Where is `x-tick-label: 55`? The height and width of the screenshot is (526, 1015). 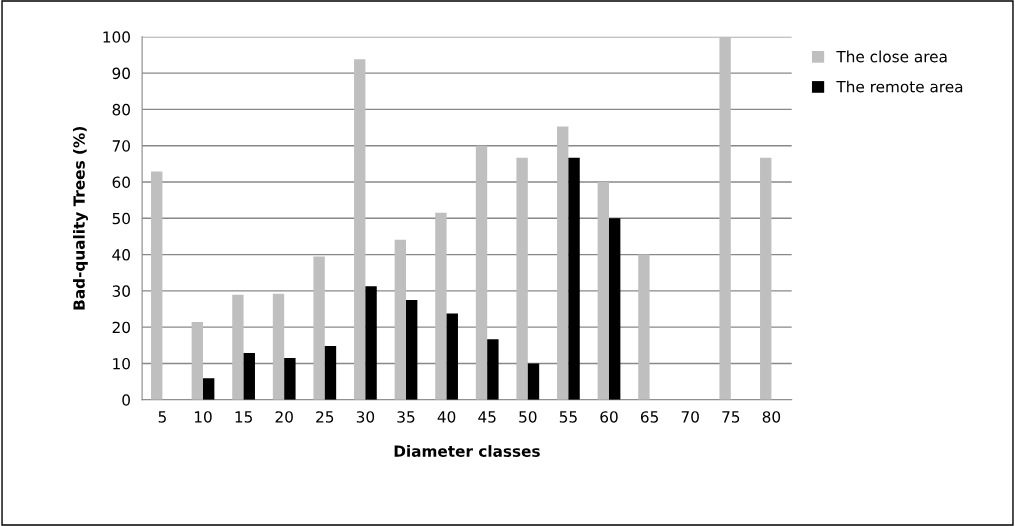 x-tick-label: 55 is located at coordinates (568, 417).